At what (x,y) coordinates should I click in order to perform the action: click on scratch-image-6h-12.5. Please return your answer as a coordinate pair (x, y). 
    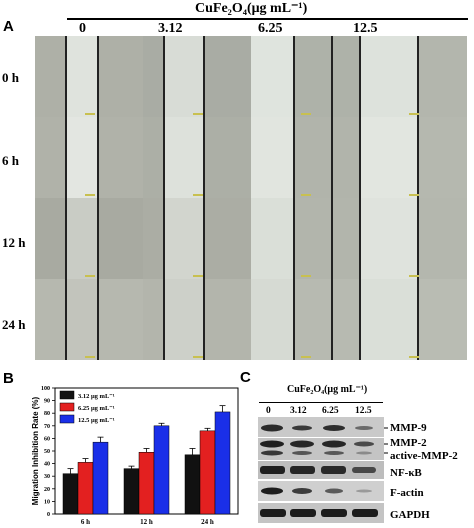
    Looking at the image, I should click on (413, 157).